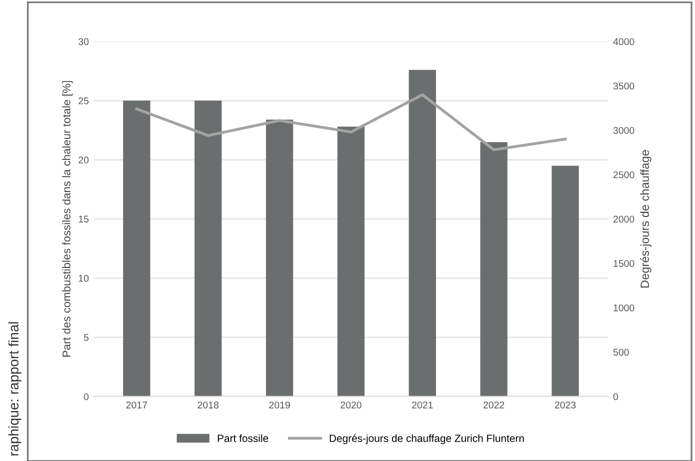 The height and width of the screenshot is (461, 695). I want to click on y2-axis-title: Degrés-jours de chauffage, so click(646, 219).